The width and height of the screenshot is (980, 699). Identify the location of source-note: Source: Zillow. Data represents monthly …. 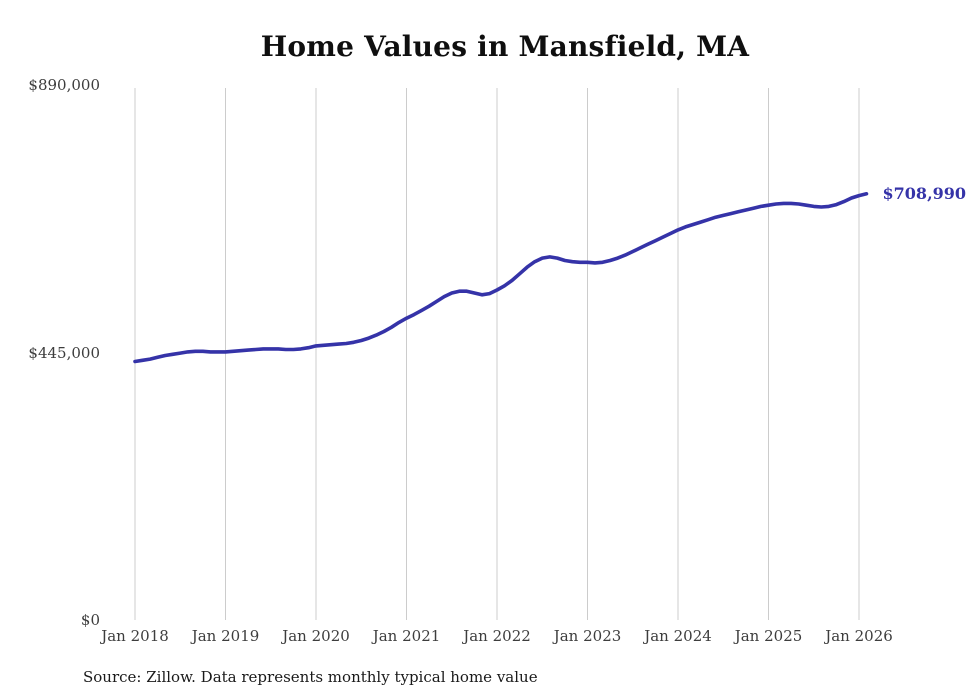
(310, 677).